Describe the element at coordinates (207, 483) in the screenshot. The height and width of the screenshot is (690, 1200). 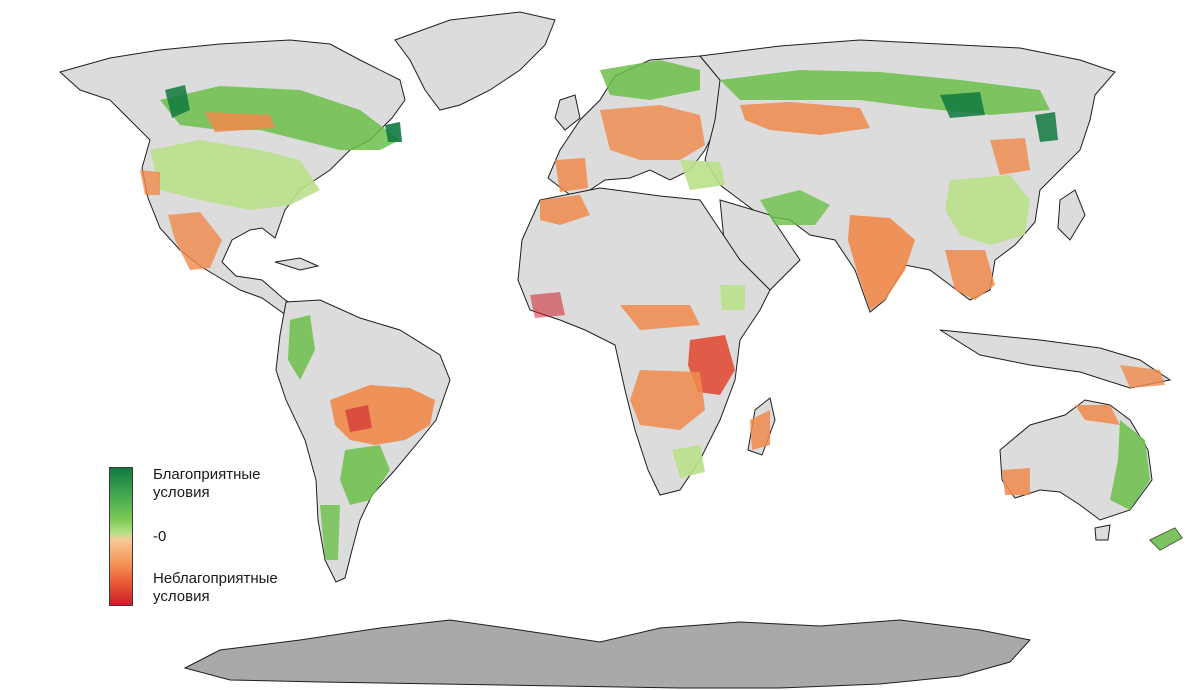
I see `legend-label-favorable: Благоприятные условия` at that location.